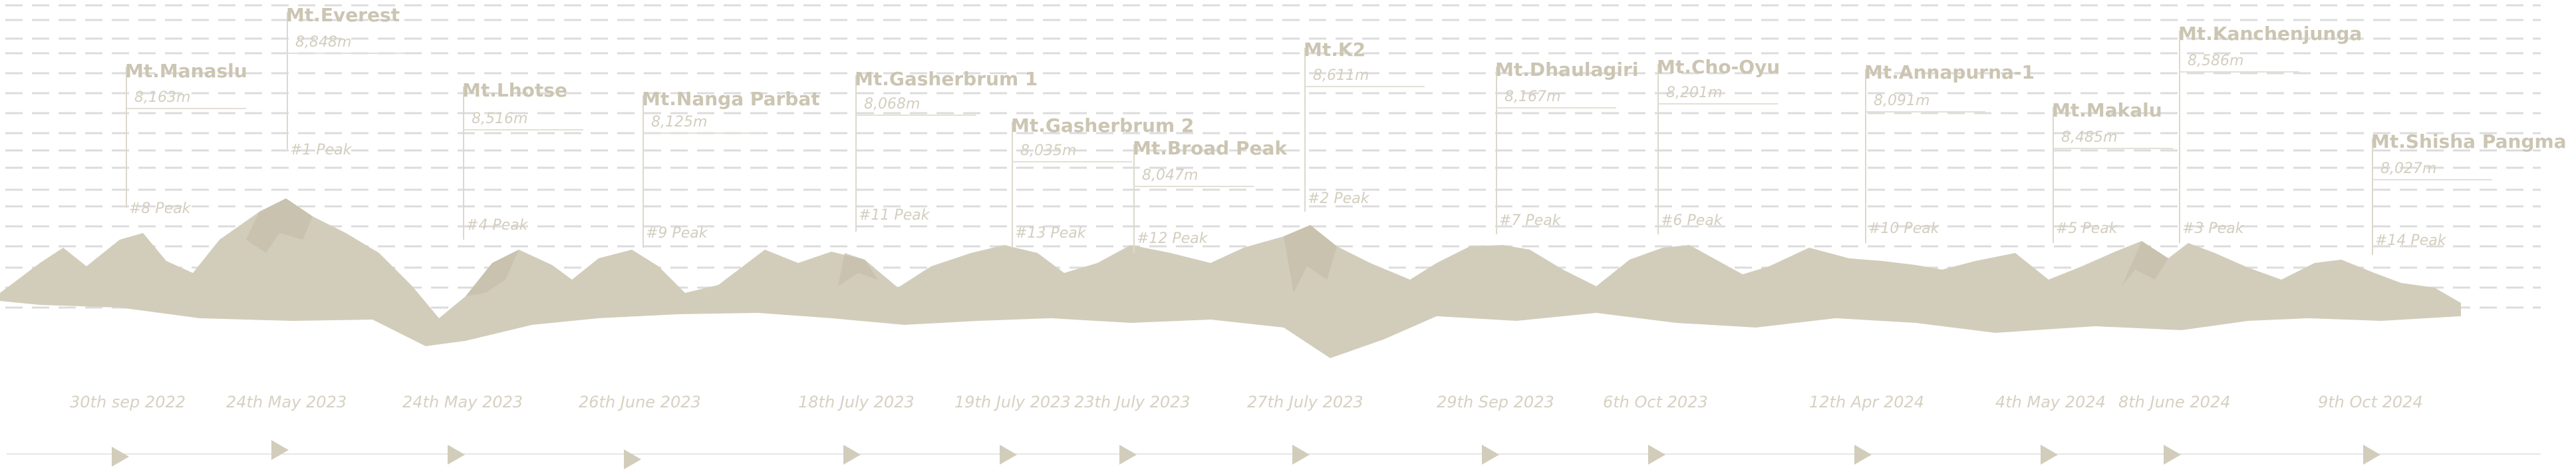 The height and width of the screenshot is (470, 2576). Describe the element at coordinates (2215, 61) in the screenshot. I see `summit-height: 8,586m` at that location.